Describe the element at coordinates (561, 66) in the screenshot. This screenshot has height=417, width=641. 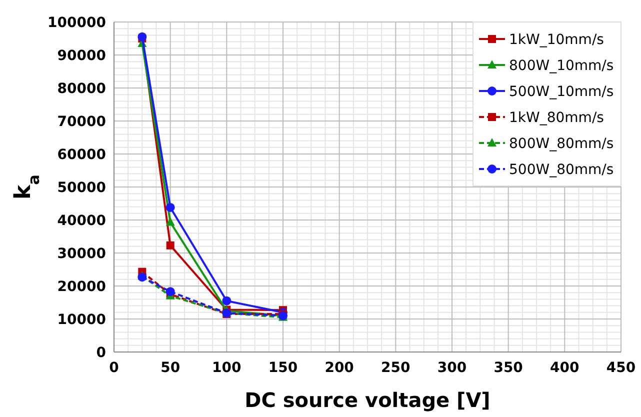
I see `legend-label: 800W_10mm/s` at that location.